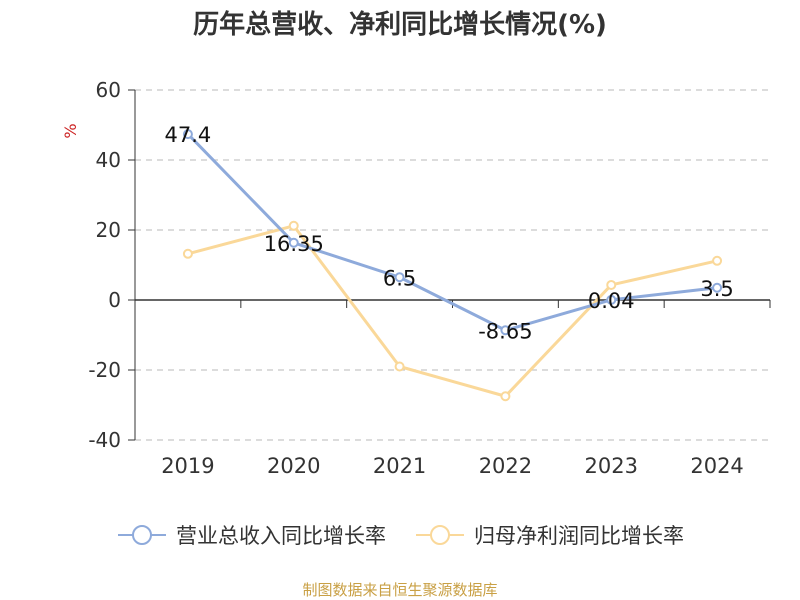  I want to click on legend-profit-icon, so click(440, 535).